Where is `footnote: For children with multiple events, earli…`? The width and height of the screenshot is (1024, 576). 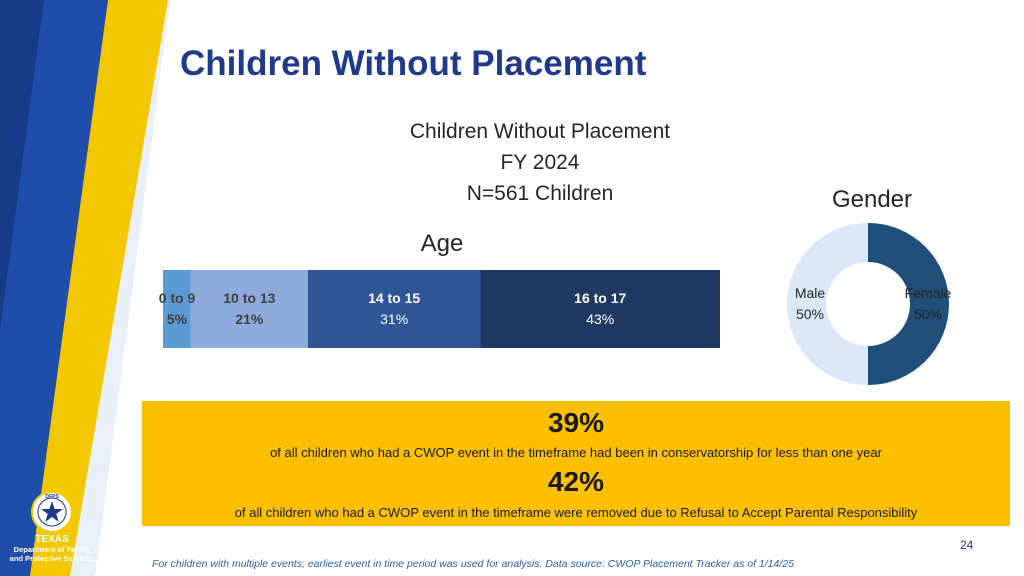 footnote: For children with multiple events, earli… is located at coordinates (473, 564).